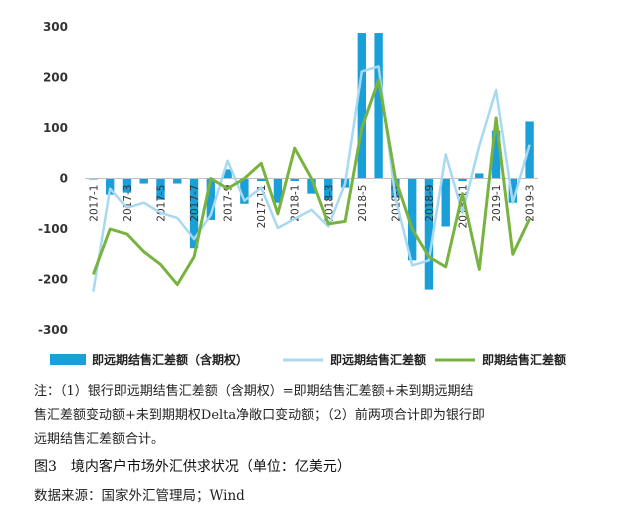 This screenshot has width=644, height=530. What do you see at coordinates (64, 179) in the screenshot?
I see `y-tick-label: 0` at bounding box center [64, 179].